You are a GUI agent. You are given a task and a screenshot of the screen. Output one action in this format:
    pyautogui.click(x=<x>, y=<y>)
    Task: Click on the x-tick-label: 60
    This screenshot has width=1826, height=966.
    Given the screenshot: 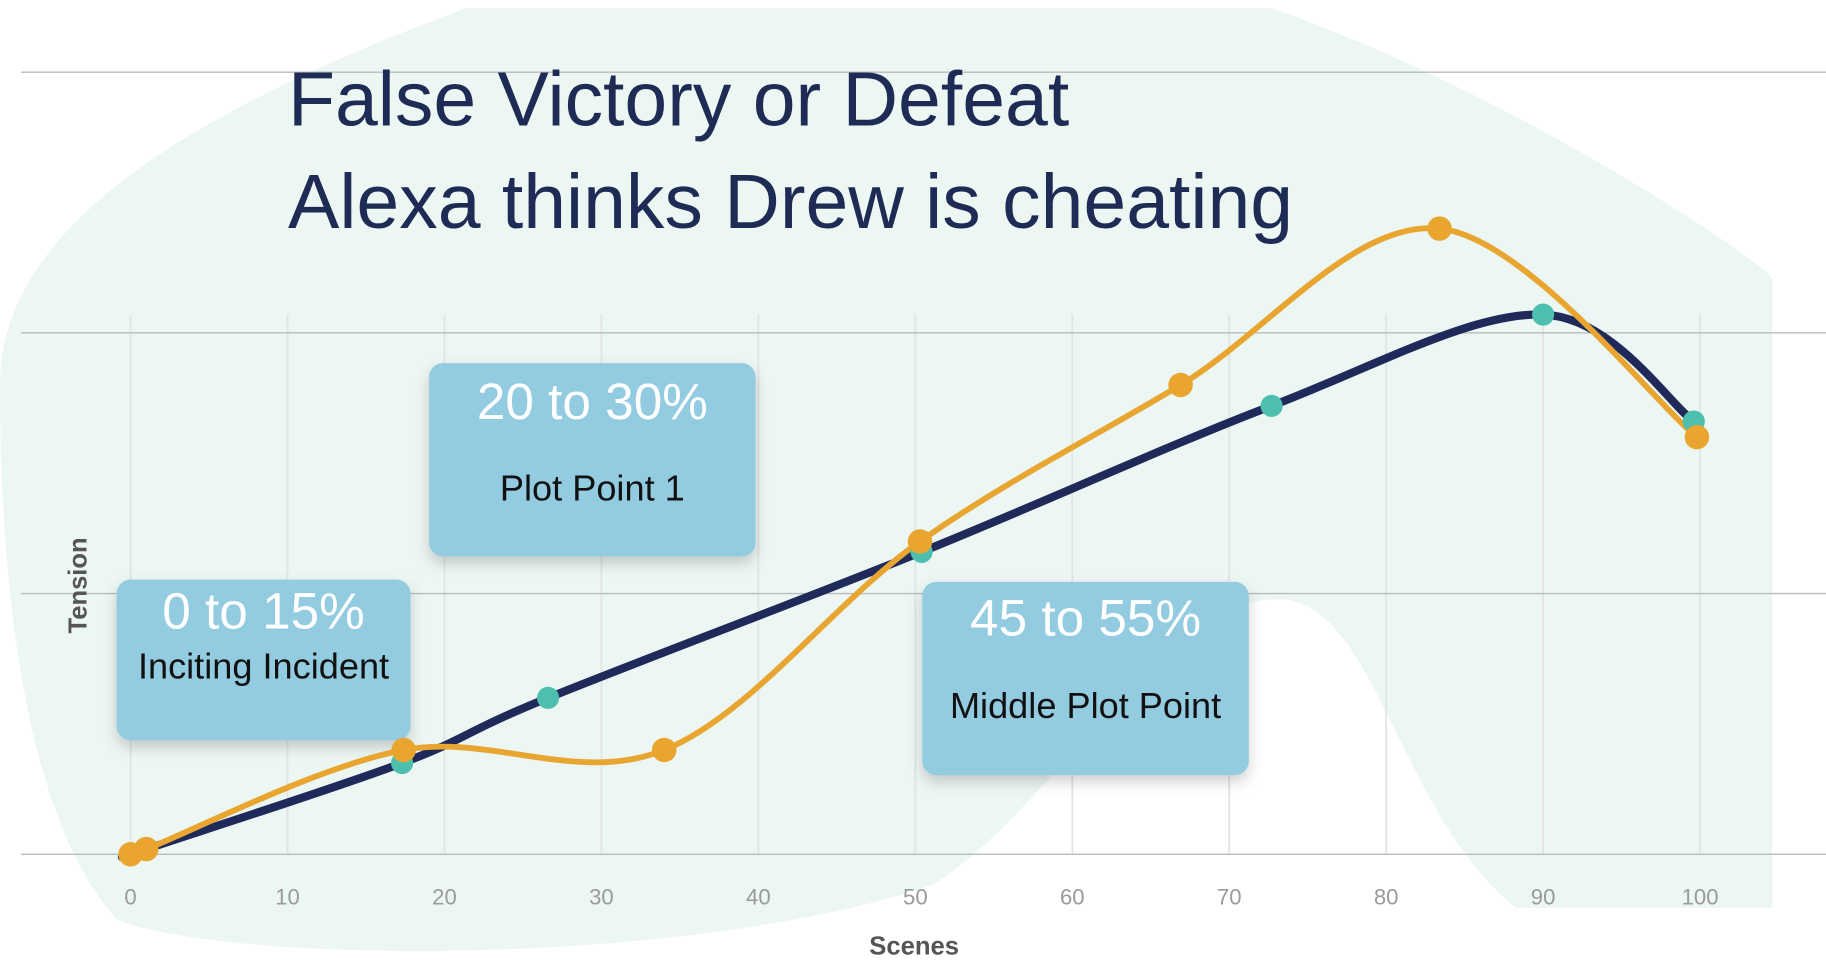 What is the action you would take?
    pyautogui.click(x=1072, y=896)
    